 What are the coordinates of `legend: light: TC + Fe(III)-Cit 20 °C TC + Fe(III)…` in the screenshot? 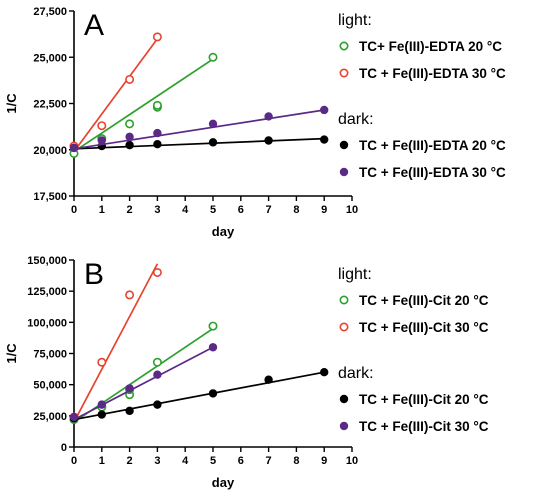 It's located at (413, 350).